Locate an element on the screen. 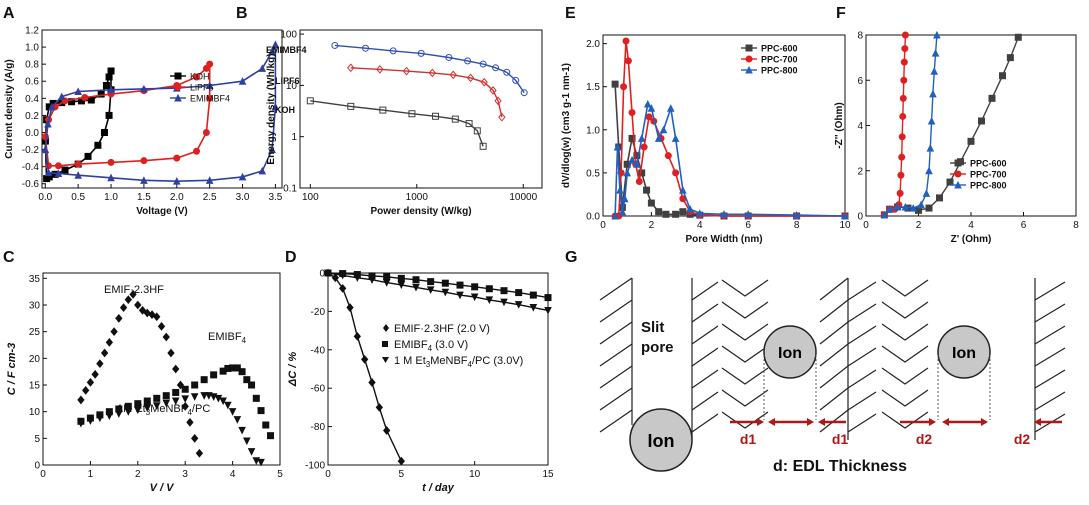 Image resolution: width=1089 pixels, height=505 pixels. y-tick-label: 2.0 is located at coordinates (593, 44).